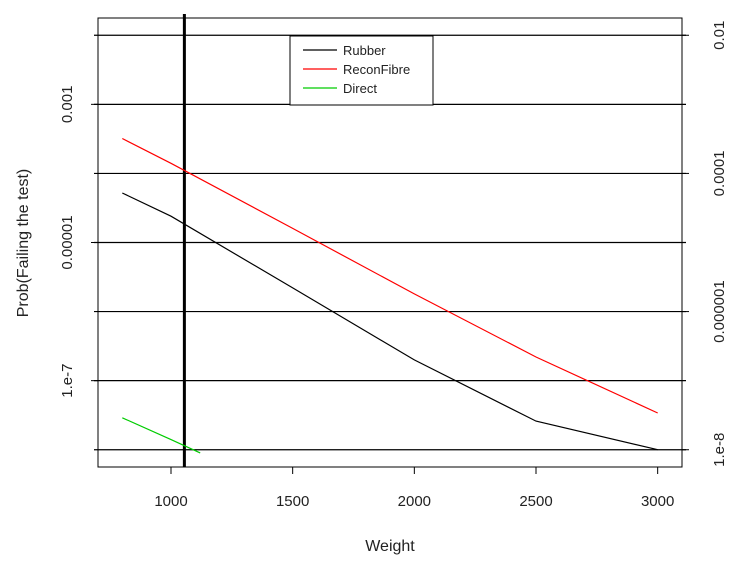 The width and height of the screenshot is (731, 561). I want to click on x-axis: 1000 1500 2000 2500 3000, so click(414, 488).